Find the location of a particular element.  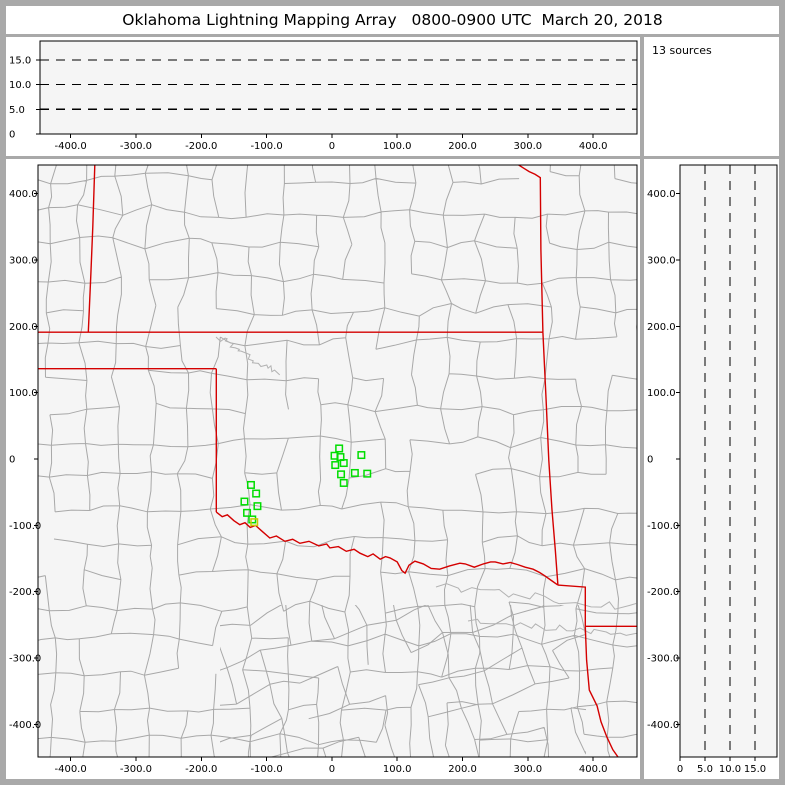

sources-count-label: 13 sources is located at coordinates (682, 50).